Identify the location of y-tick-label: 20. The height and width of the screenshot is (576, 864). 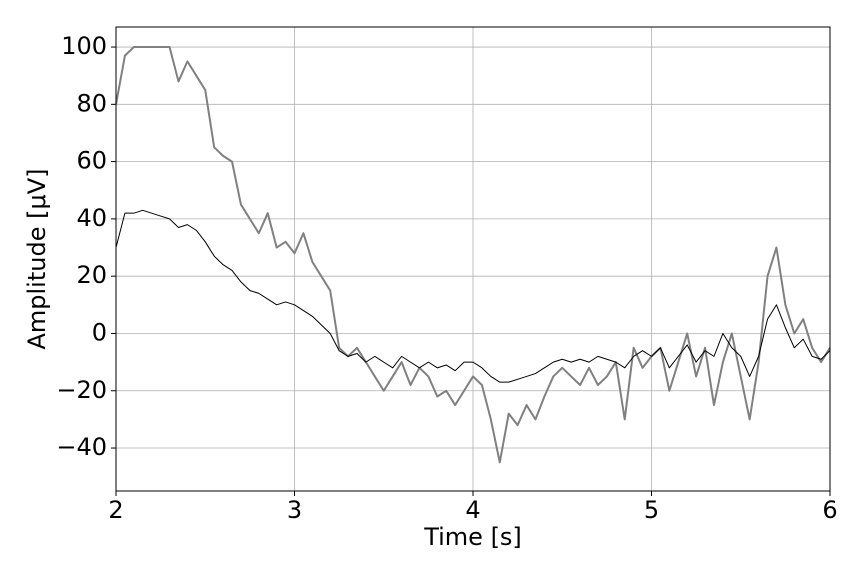
(91, 275).